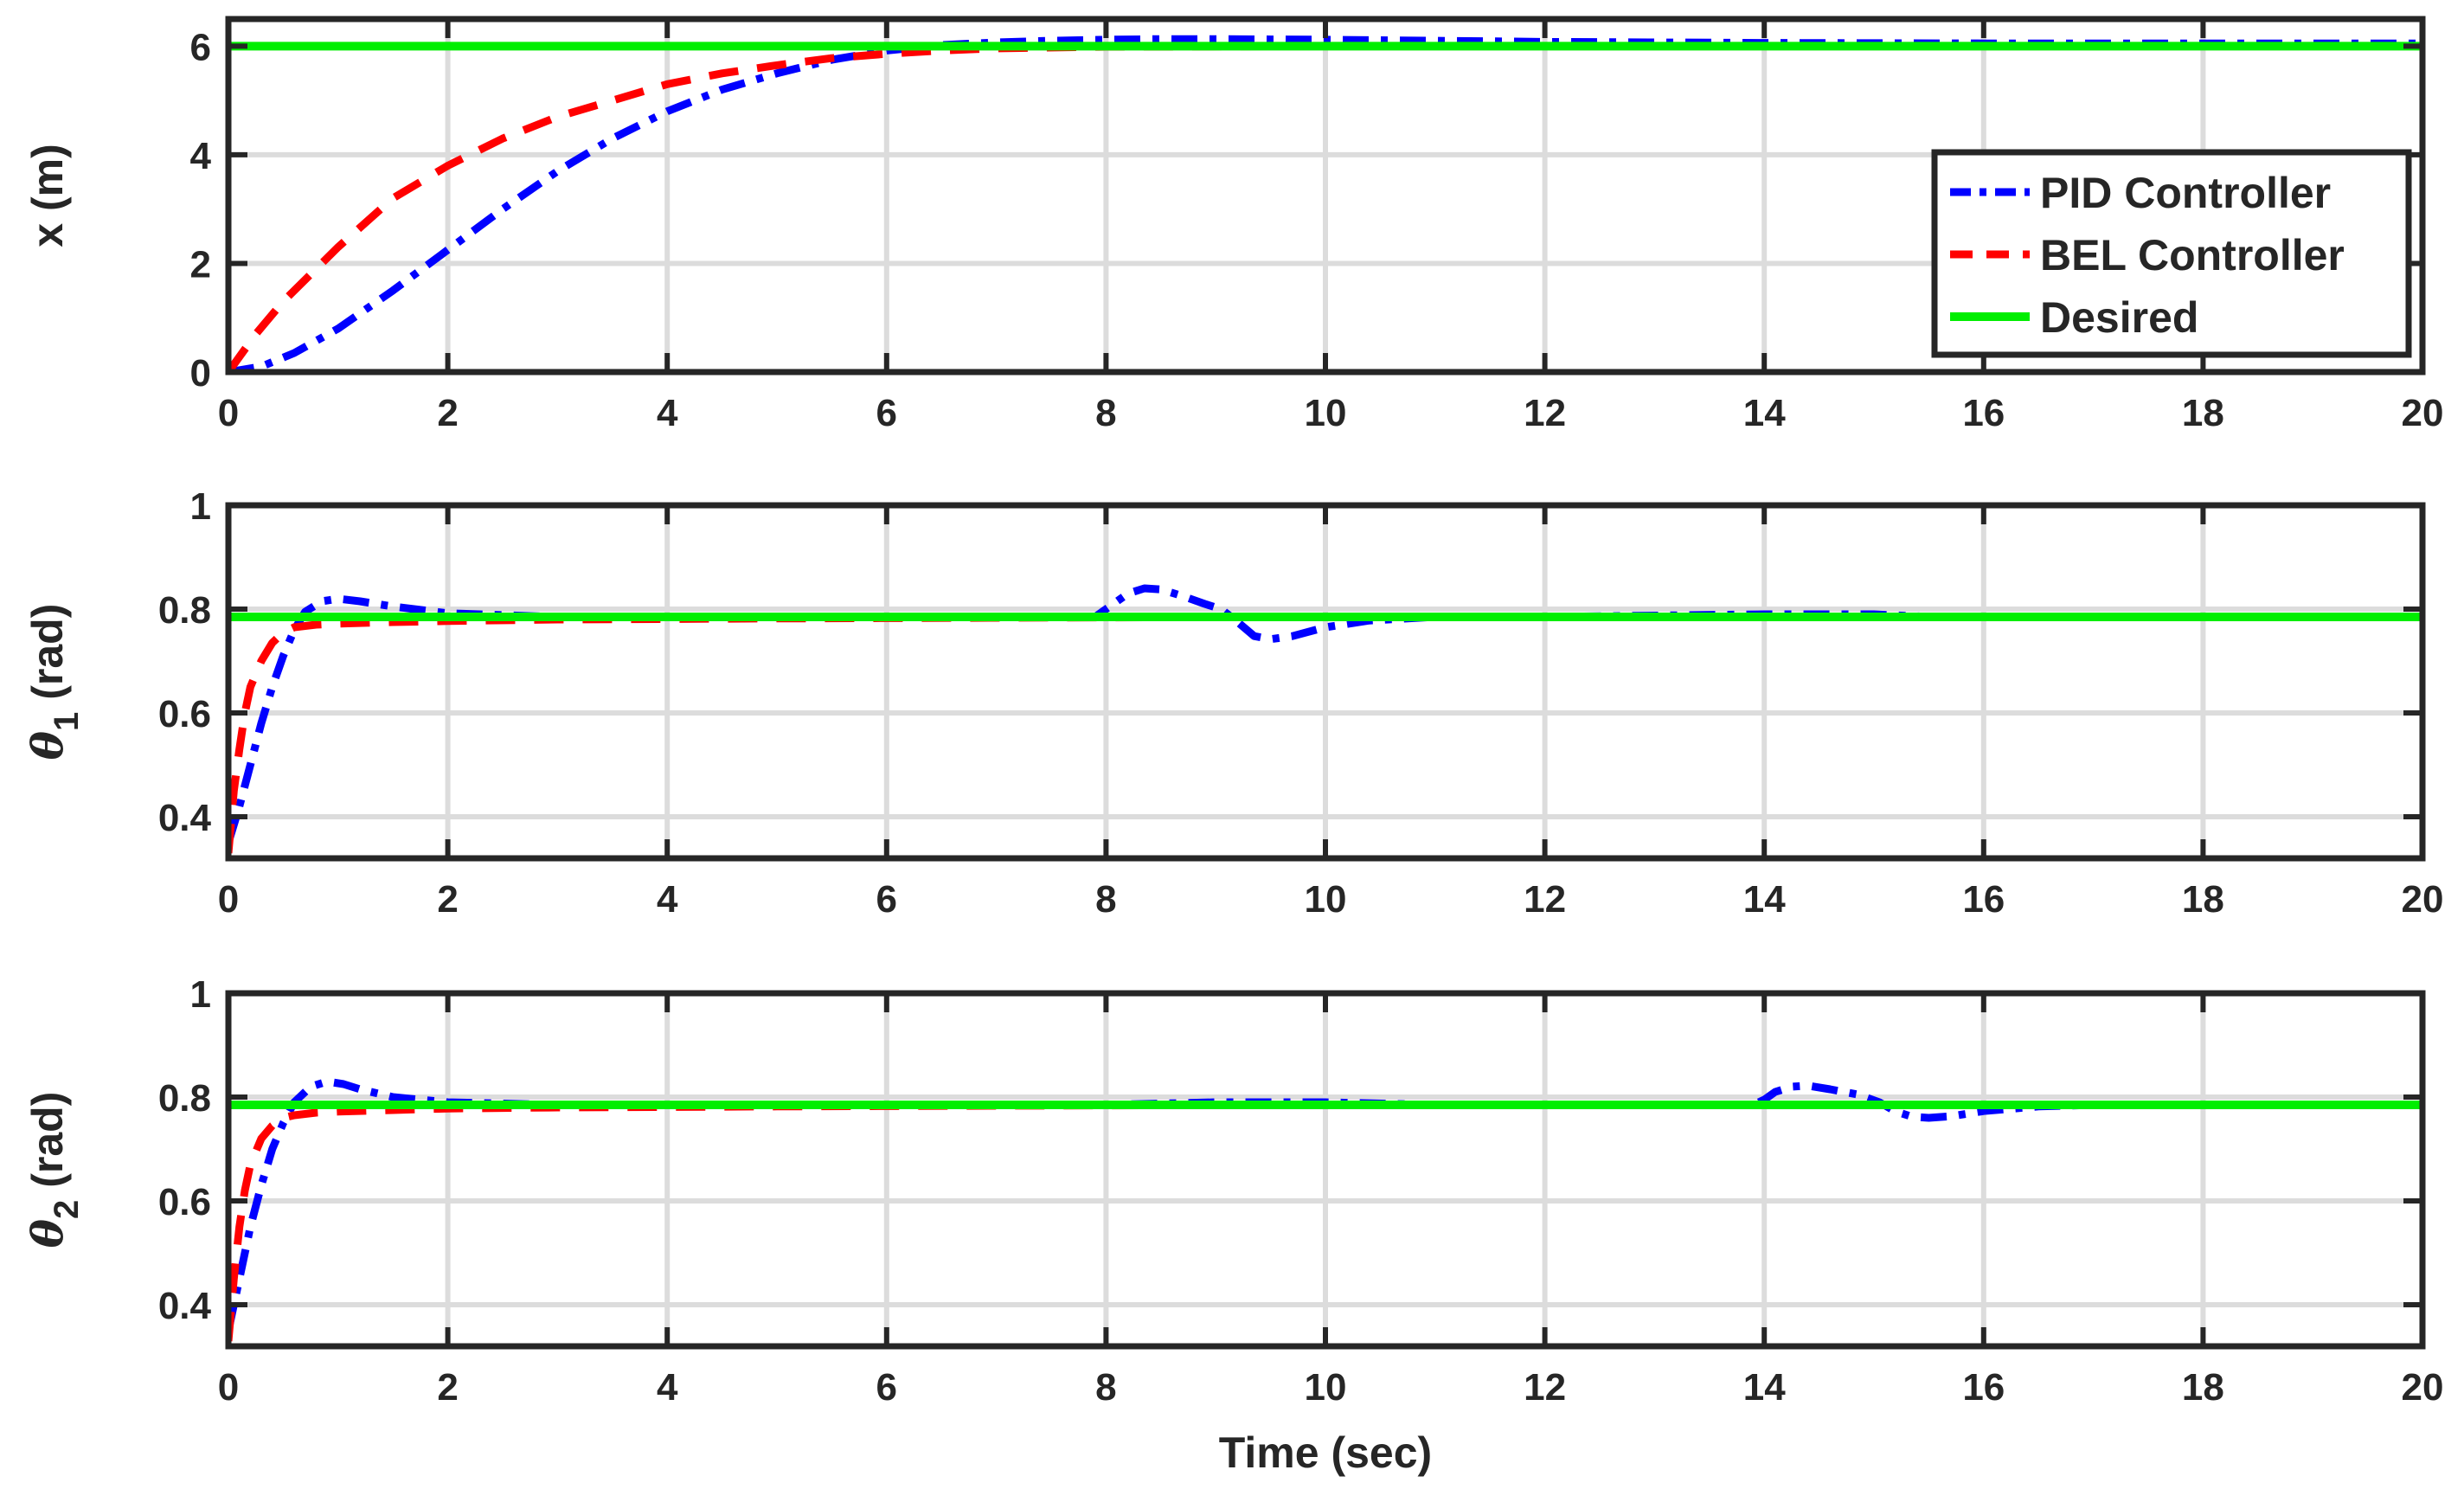  What do you see at coordinates (2192, 255) in the screenshot?
I see `legend-entry-label: BEL Controller` at bounding box center [2192, 255].